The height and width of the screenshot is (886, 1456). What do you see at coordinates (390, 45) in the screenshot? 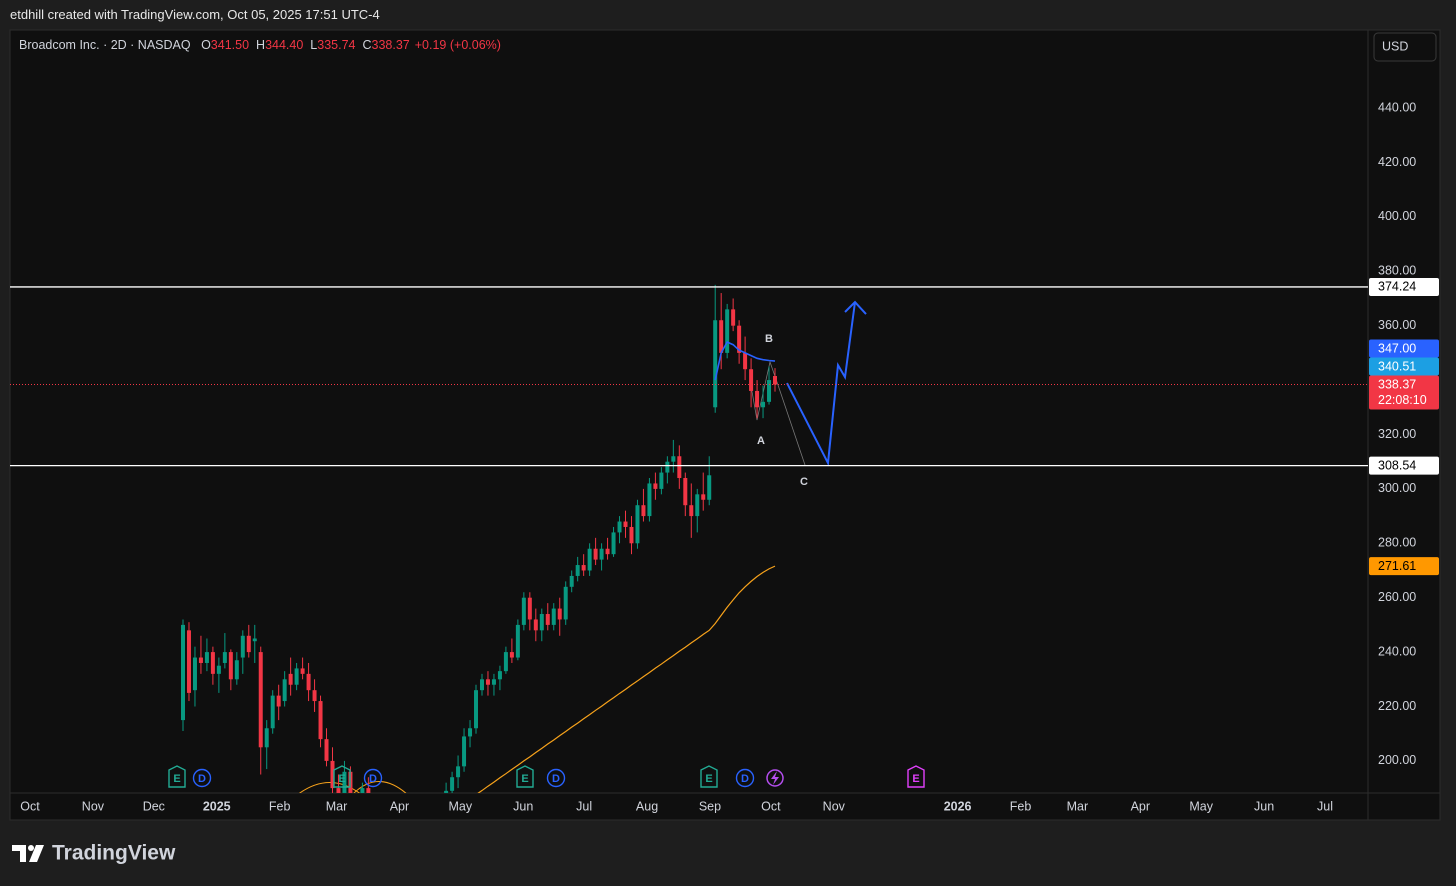
I see `ohlc-value: 338.37` at bounding box center [390, 45].